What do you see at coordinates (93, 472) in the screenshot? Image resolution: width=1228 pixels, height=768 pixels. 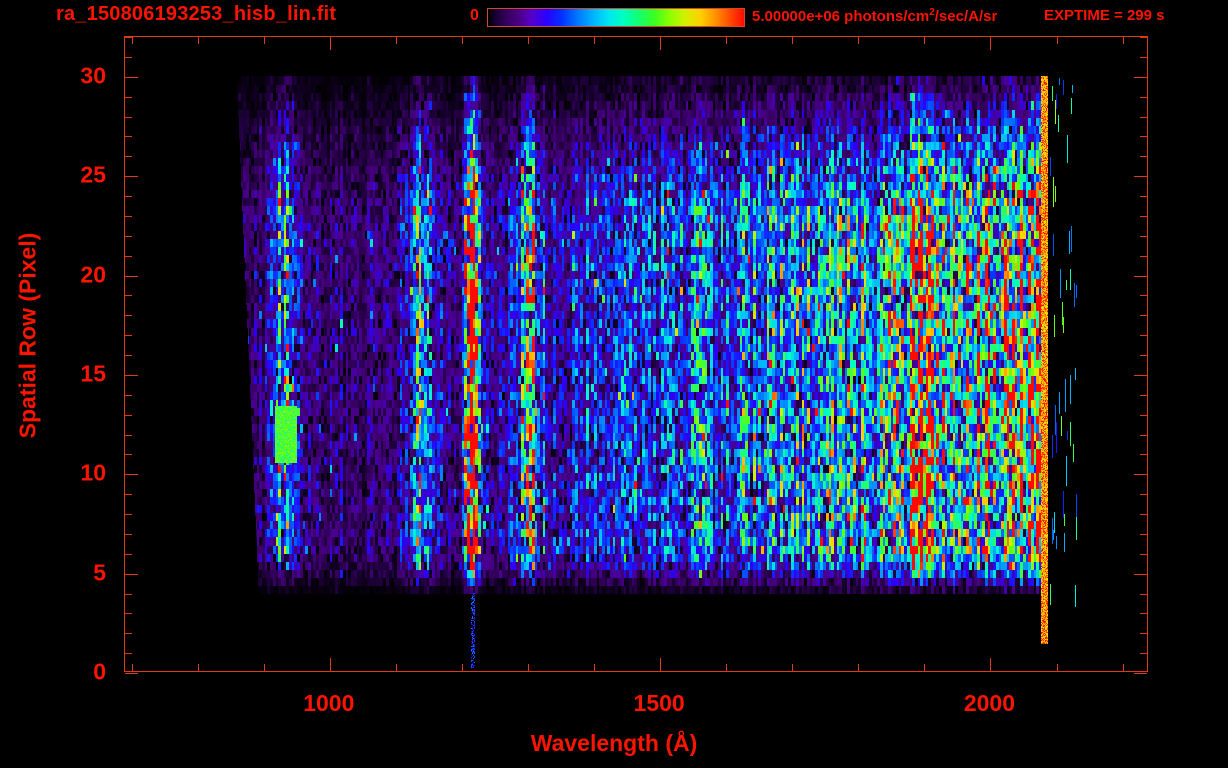 I see `y-tick-label: 10` at bounding box center [93, 472].